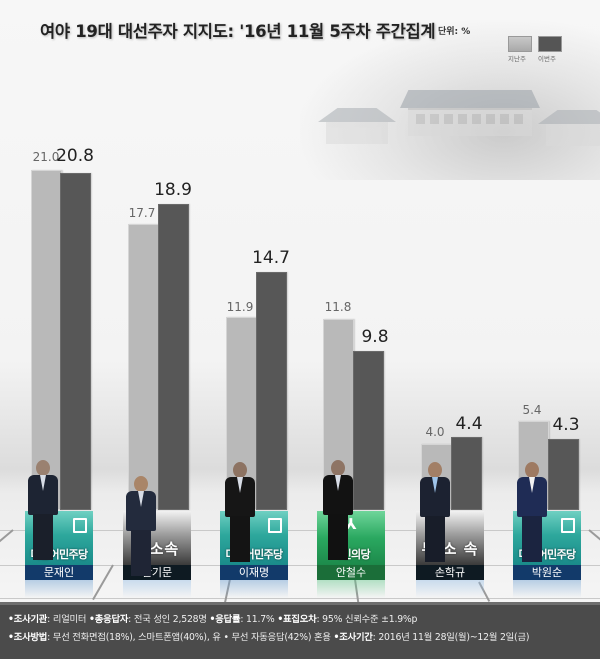 This screenshot has width=600, height=659. What do you see at coordinates (109, 619) in the screenshot?
I see `footer-key-respondents: •총응답자` at bounding box center [109, 619].